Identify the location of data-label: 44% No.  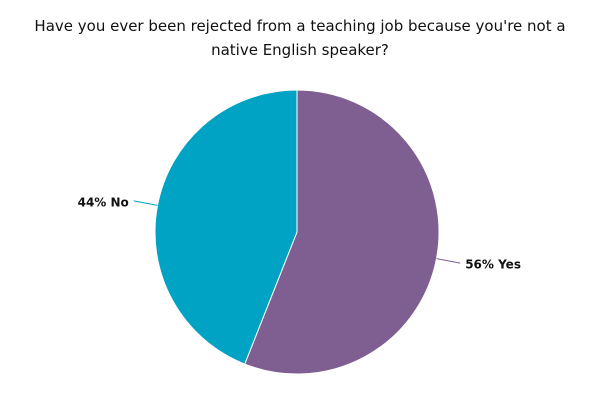
(103, 202).